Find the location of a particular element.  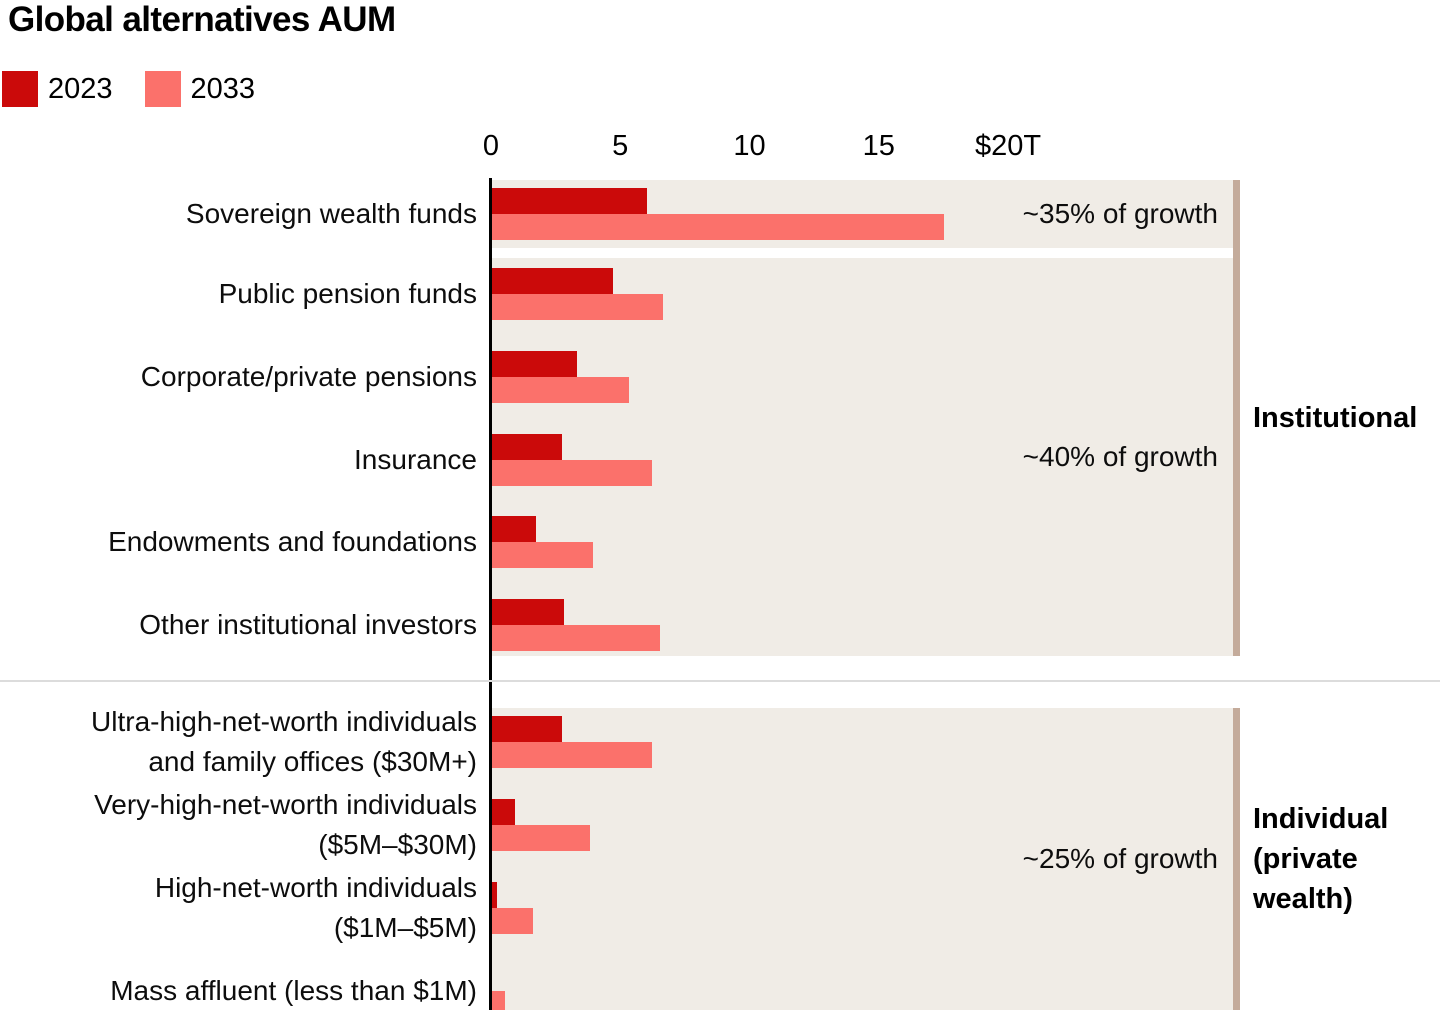

category-label: Public pension funds is located at coordinates (347, 293).